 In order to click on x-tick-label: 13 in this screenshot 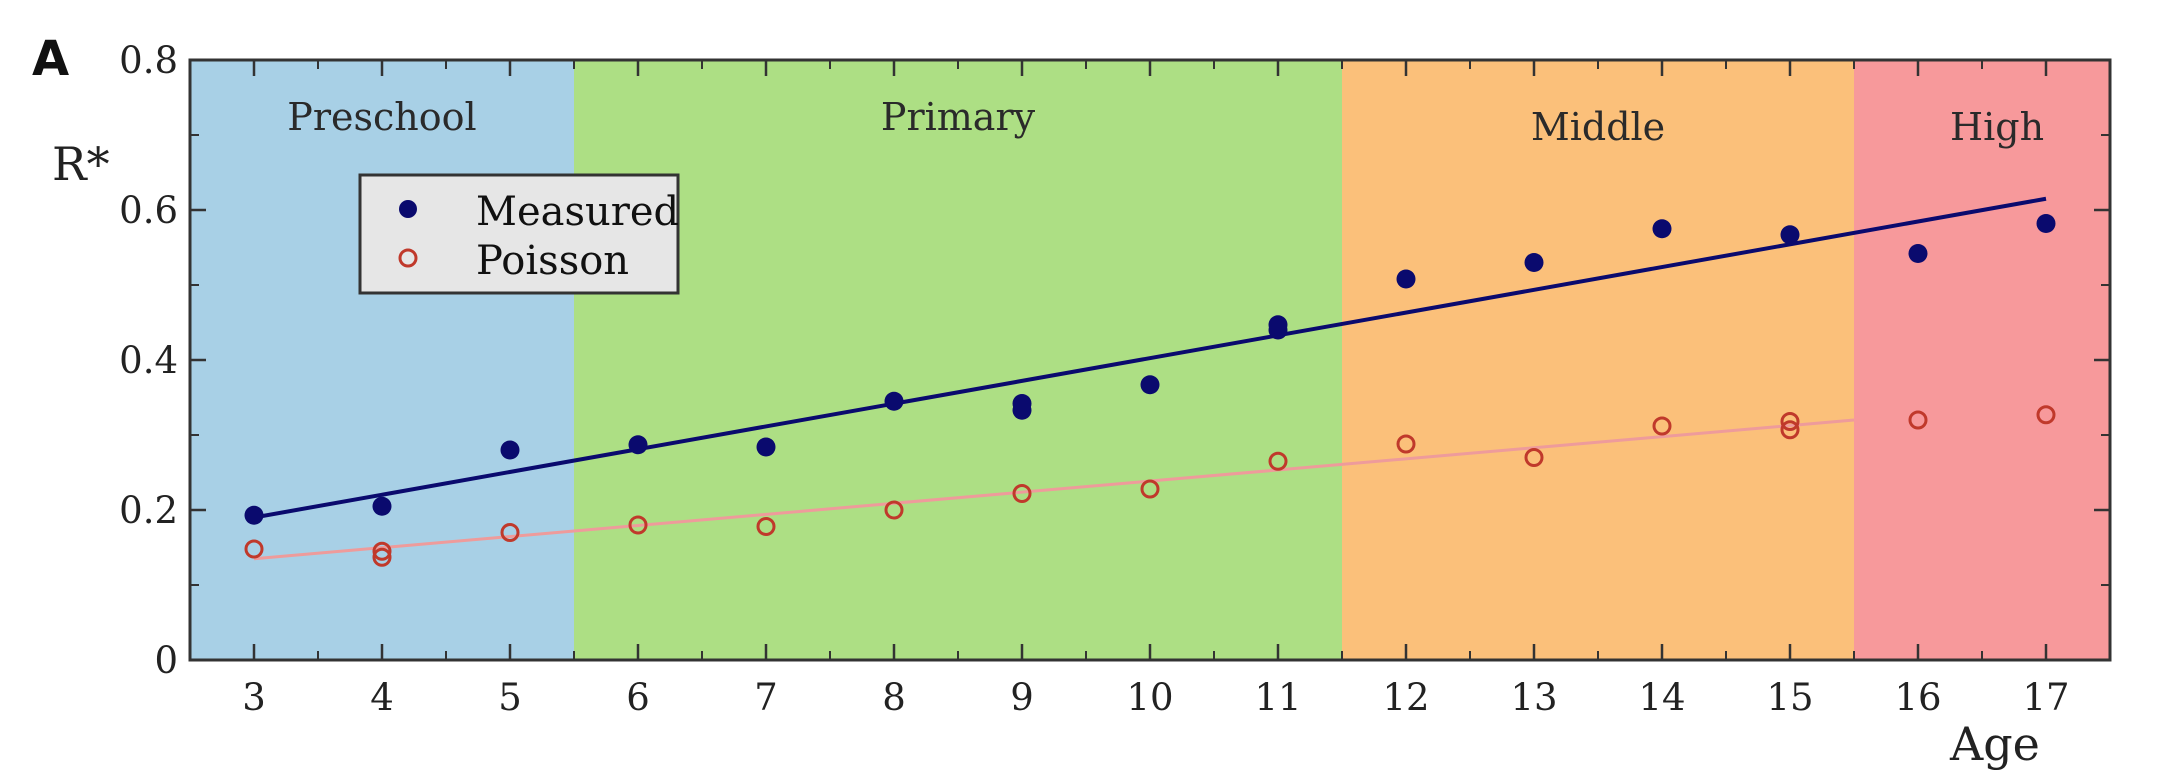, I will do `click(1533, 697)`.